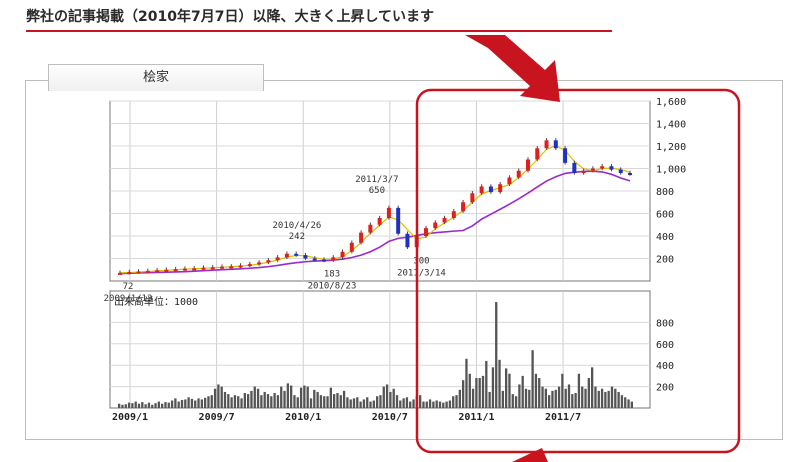 This screenshot has width=800, height=462. I want to click on headline: 弊社の記事掲載（2010年7月7日）以降、大きく上昇しています, so click(230, 17).